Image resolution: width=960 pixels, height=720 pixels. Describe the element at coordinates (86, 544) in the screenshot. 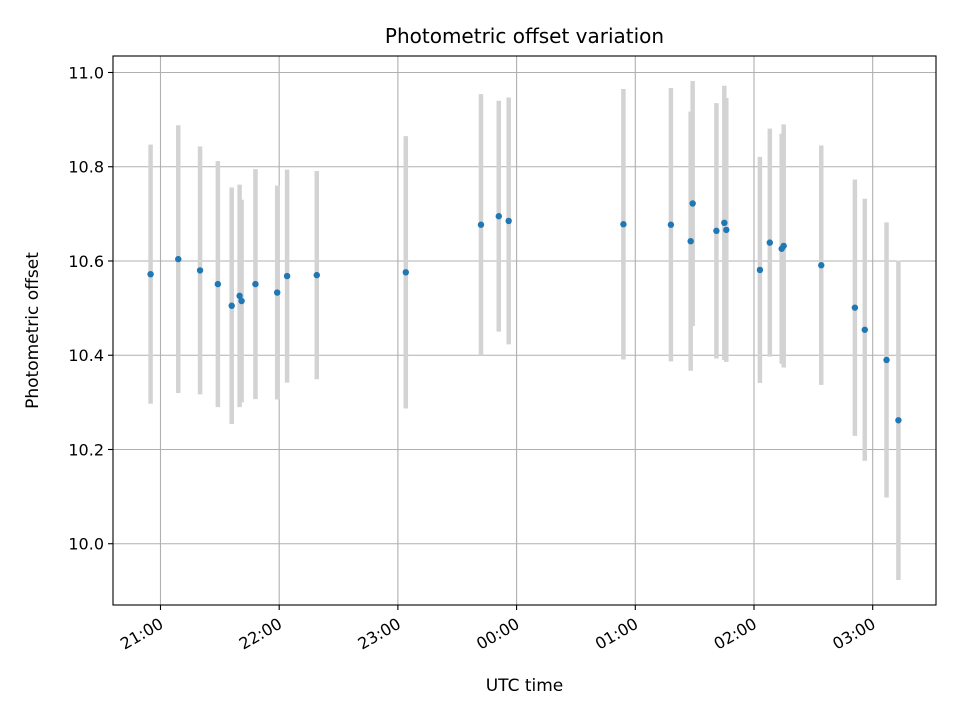

I see `y-tick-label: 10.0` at that location.